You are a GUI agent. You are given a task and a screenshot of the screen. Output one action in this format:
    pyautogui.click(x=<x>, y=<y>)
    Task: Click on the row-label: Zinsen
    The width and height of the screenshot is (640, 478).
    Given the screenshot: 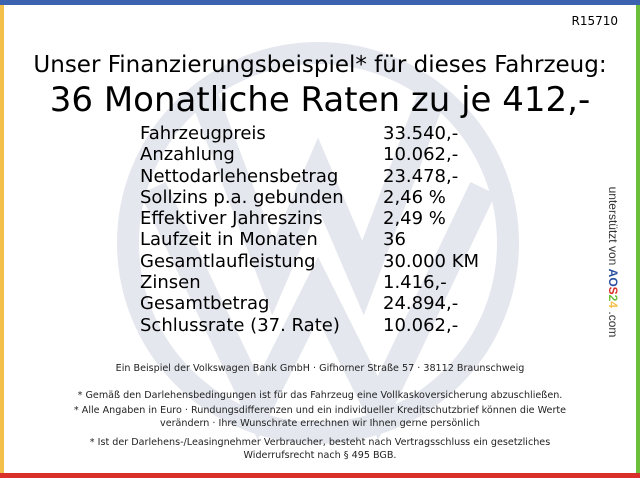 What is the action you would take?
    pyautogui.click(x=170, y=283)
    